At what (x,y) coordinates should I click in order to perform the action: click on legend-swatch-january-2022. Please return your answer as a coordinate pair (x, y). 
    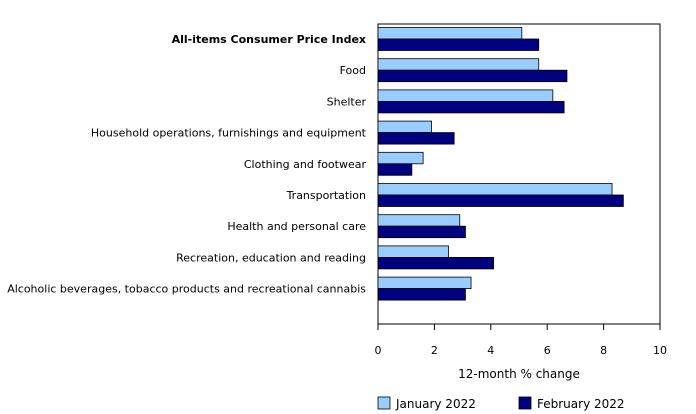
    Looking at the image, I should click on (384, 403).